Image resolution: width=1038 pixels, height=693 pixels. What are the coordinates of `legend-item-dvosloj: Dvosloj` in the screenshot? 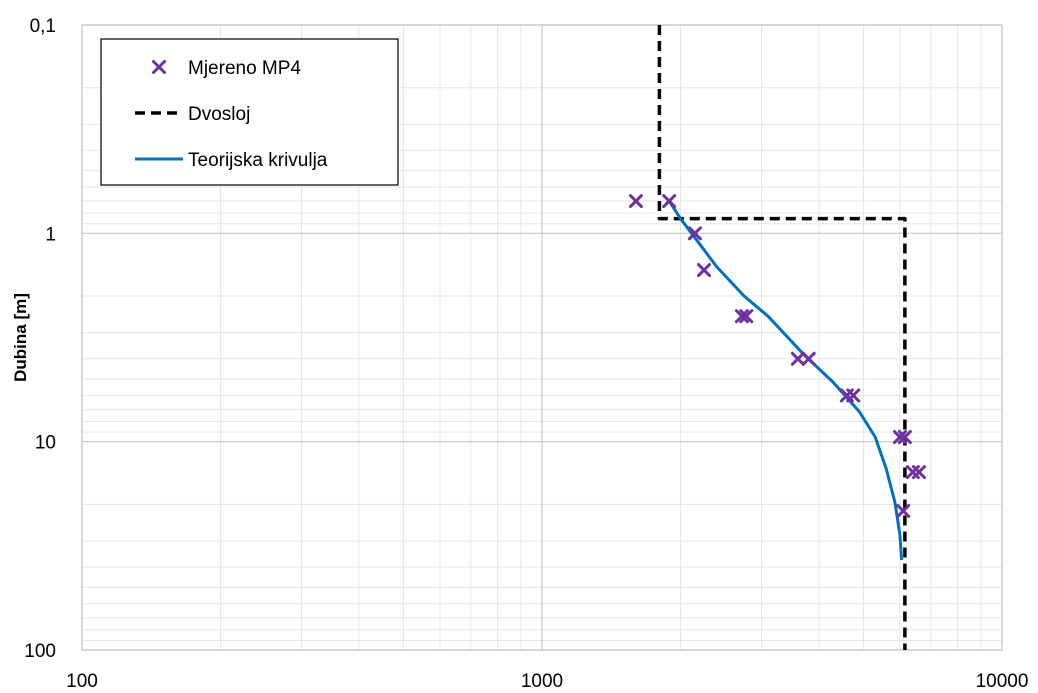 It's located at (192, 114).